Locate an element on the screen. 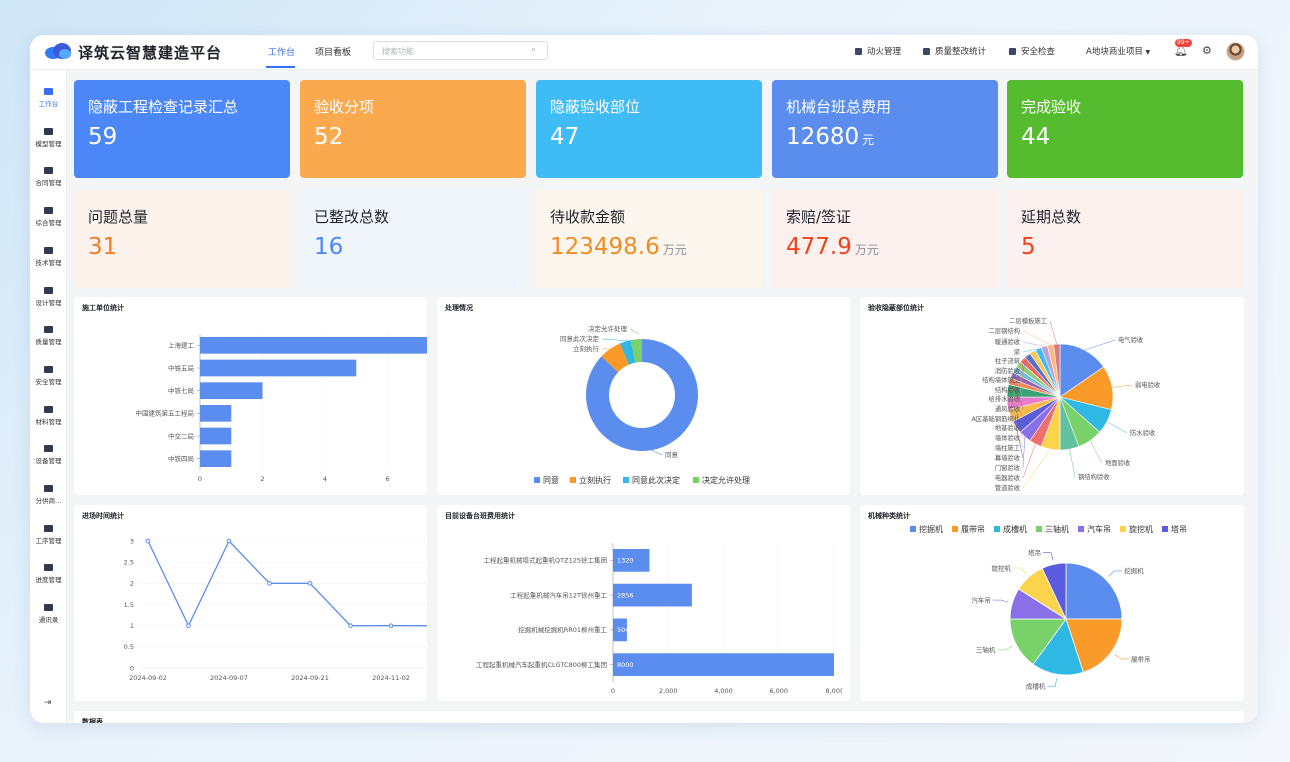  sidebar-item-general: 综合管理 is located at coordinates (48, 217).